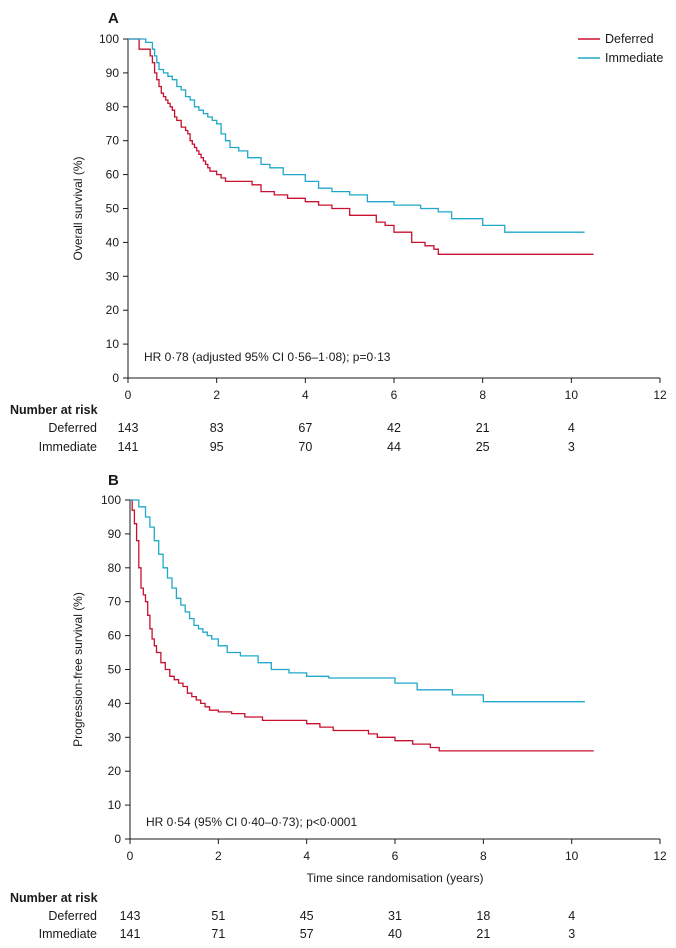 This screenshot has width=676, height=948. I want to click on panel-letter: A, so click(113, 18).